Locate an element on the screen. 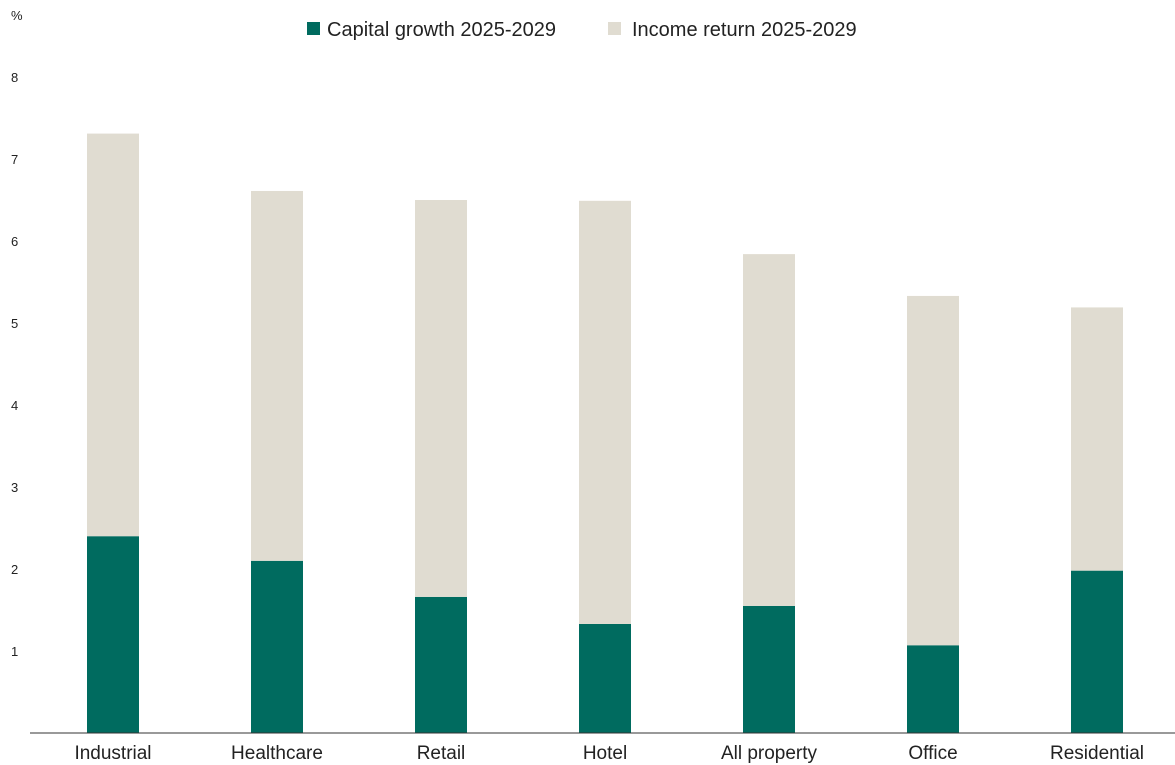 The height and width of the screenshot is (765, 1175). x-tick-label: Residential is located at coordinates (1097, 753).